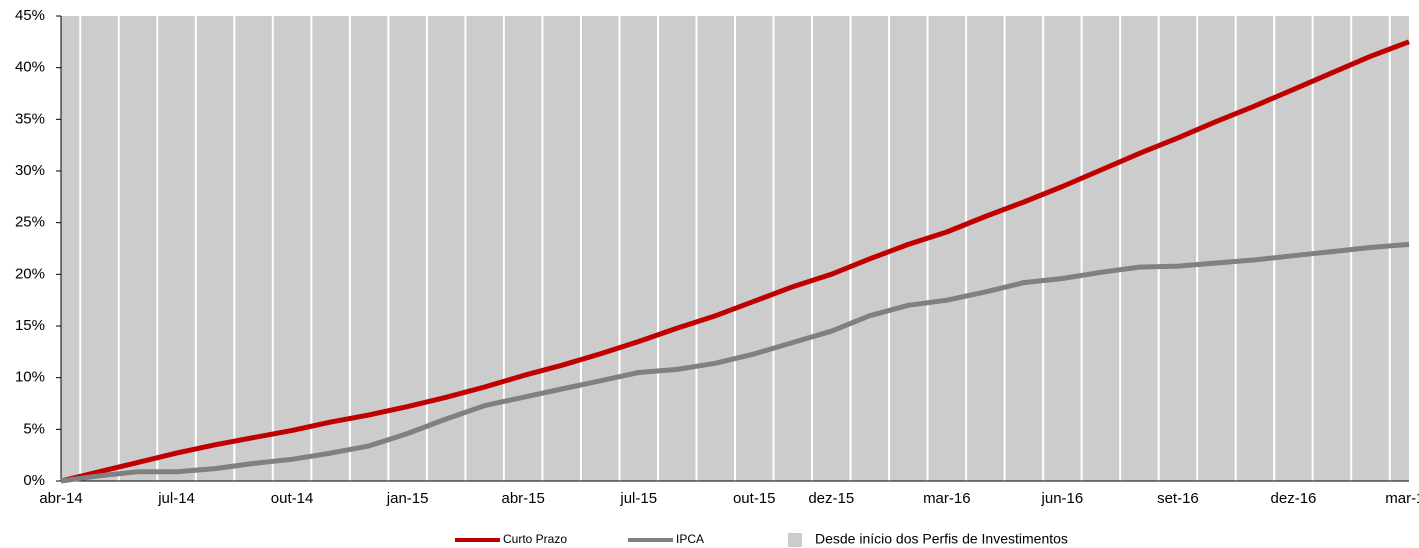 The image size is (1419, 548). Describe the element at coordinates (176, 498) in the screenshot. I see `x-tick-label: jul-14` at that location.